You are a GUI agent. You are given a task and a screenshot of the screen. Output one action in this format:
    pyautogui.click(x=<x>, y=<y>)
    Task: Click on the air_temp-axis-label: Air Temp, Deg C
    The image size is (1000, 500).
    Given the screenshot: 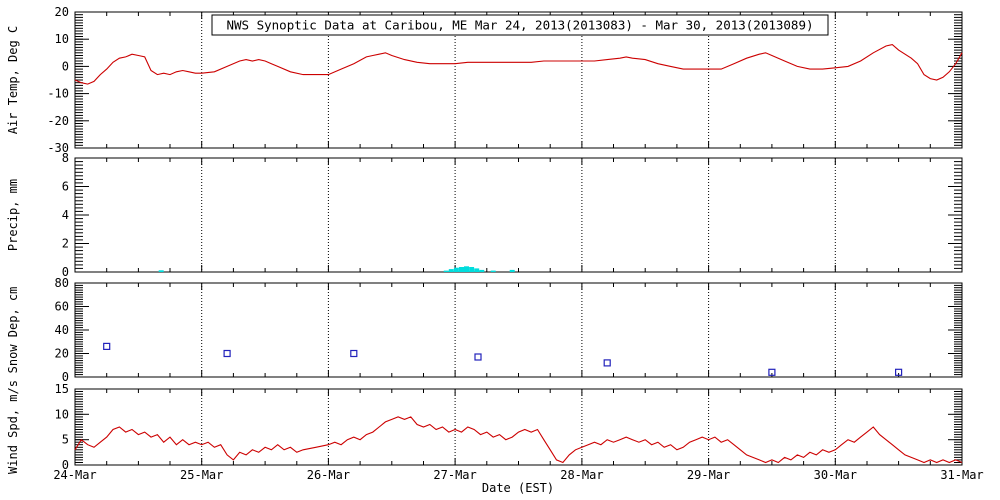 What is the action you would take?
    pyautogui.click(x=13, y=80)
    